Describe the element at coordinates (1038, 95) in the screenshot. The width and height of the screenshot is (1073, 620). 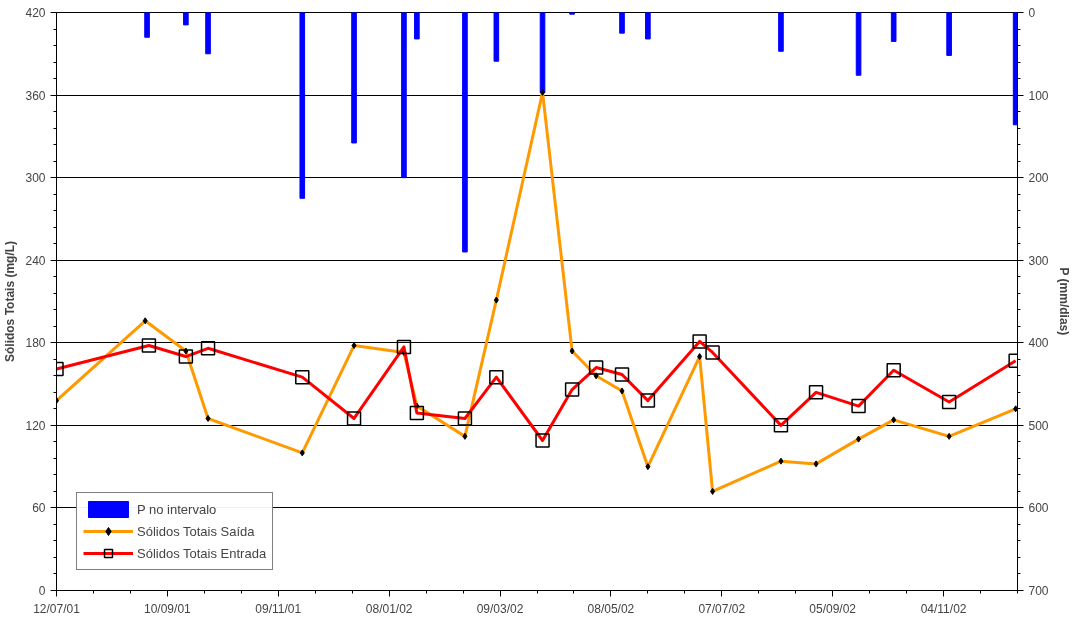
I see `y2-tick-label: 100` at that location.